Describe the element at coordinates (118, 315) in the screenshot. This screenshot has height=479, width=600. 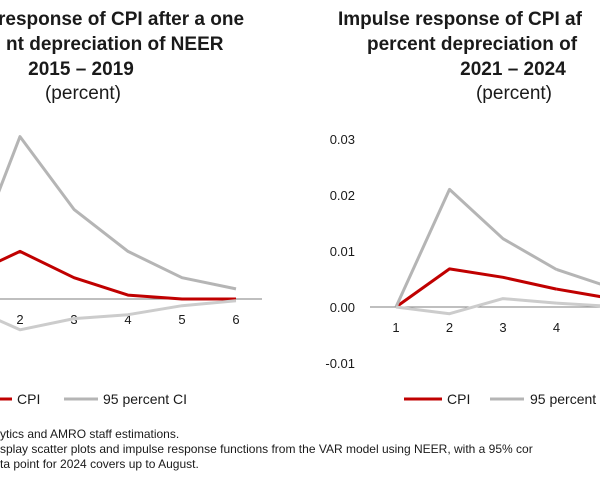
I see `left-chart-series-ci-lower-line` at that location.